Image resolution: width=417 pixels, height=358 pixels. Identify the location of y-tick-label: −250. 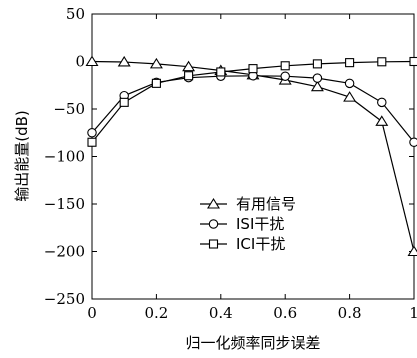
(64, 299).